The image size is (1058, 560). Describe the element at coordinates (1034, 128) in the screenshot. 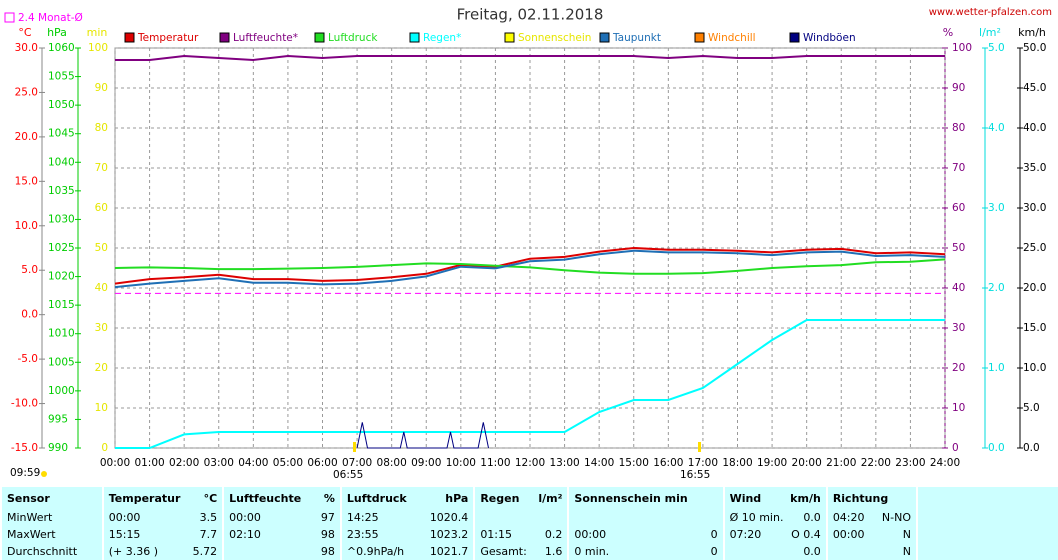

I see `y-tick-label: 40.0` at that location.